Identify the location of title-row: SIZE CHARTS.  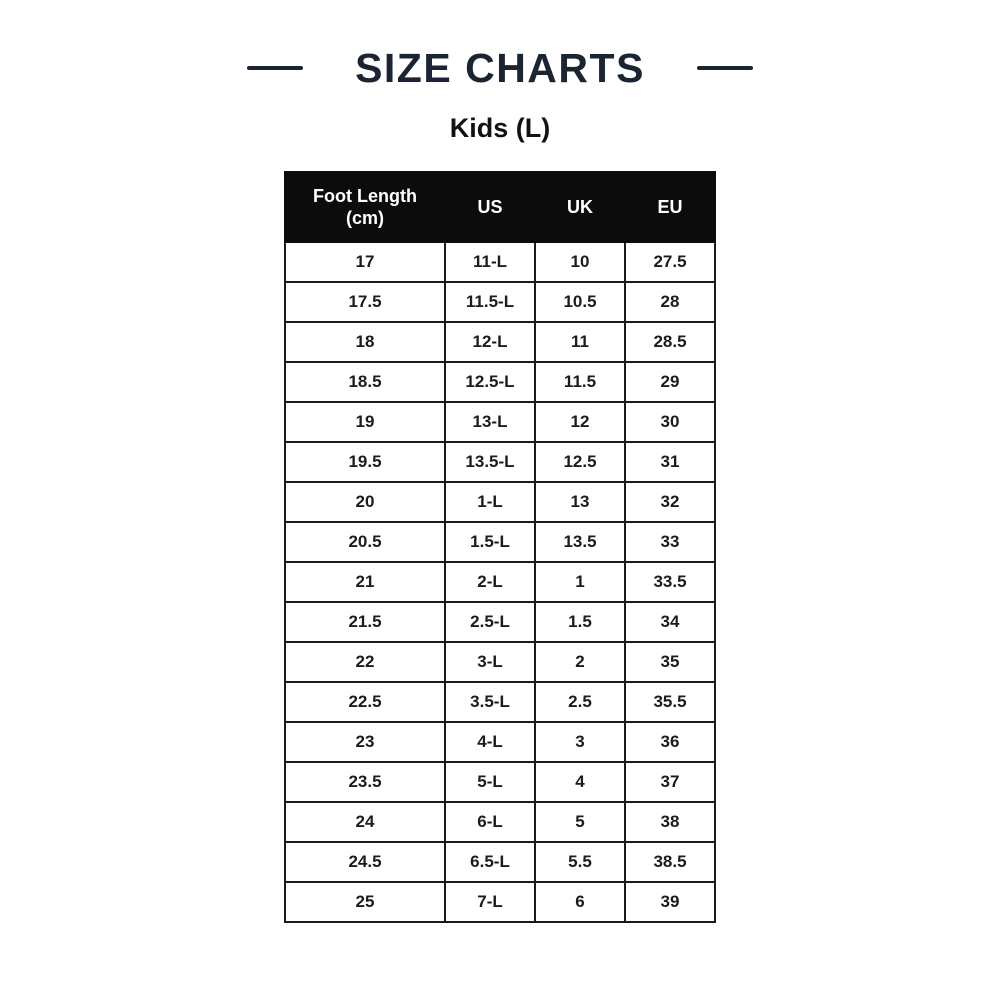
(500, 45).